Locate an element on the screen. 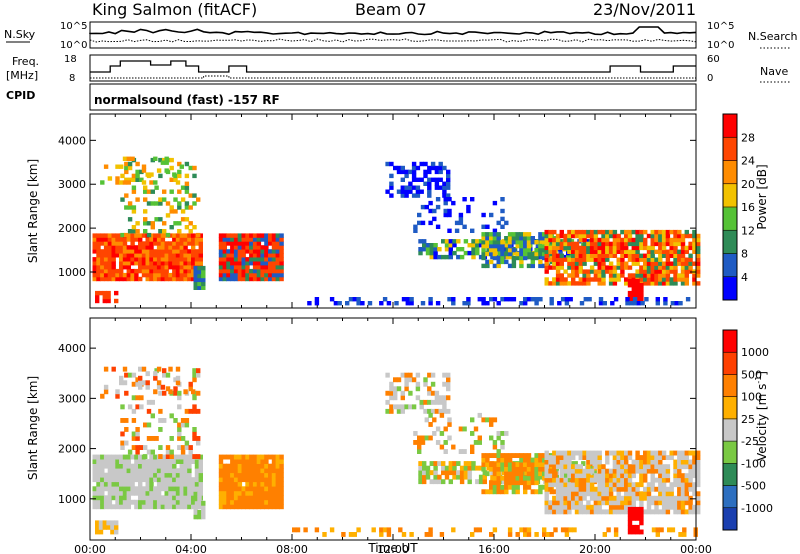  cpid-label: CPID is located at coordinates (20, 95).